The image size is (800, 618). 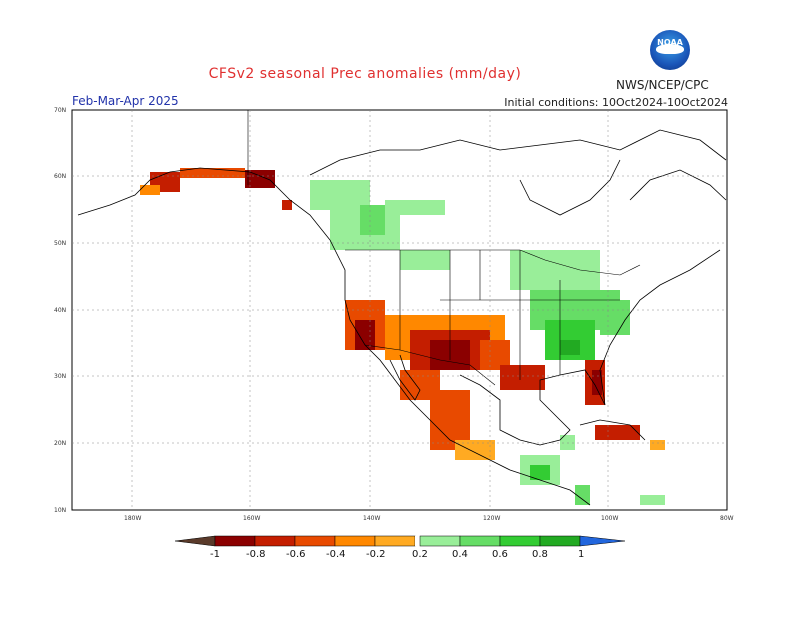 What do you see at coordinates (491, 518) in the screenshot?
I see `lon-label: 120W` at bounding box center [491, 518].